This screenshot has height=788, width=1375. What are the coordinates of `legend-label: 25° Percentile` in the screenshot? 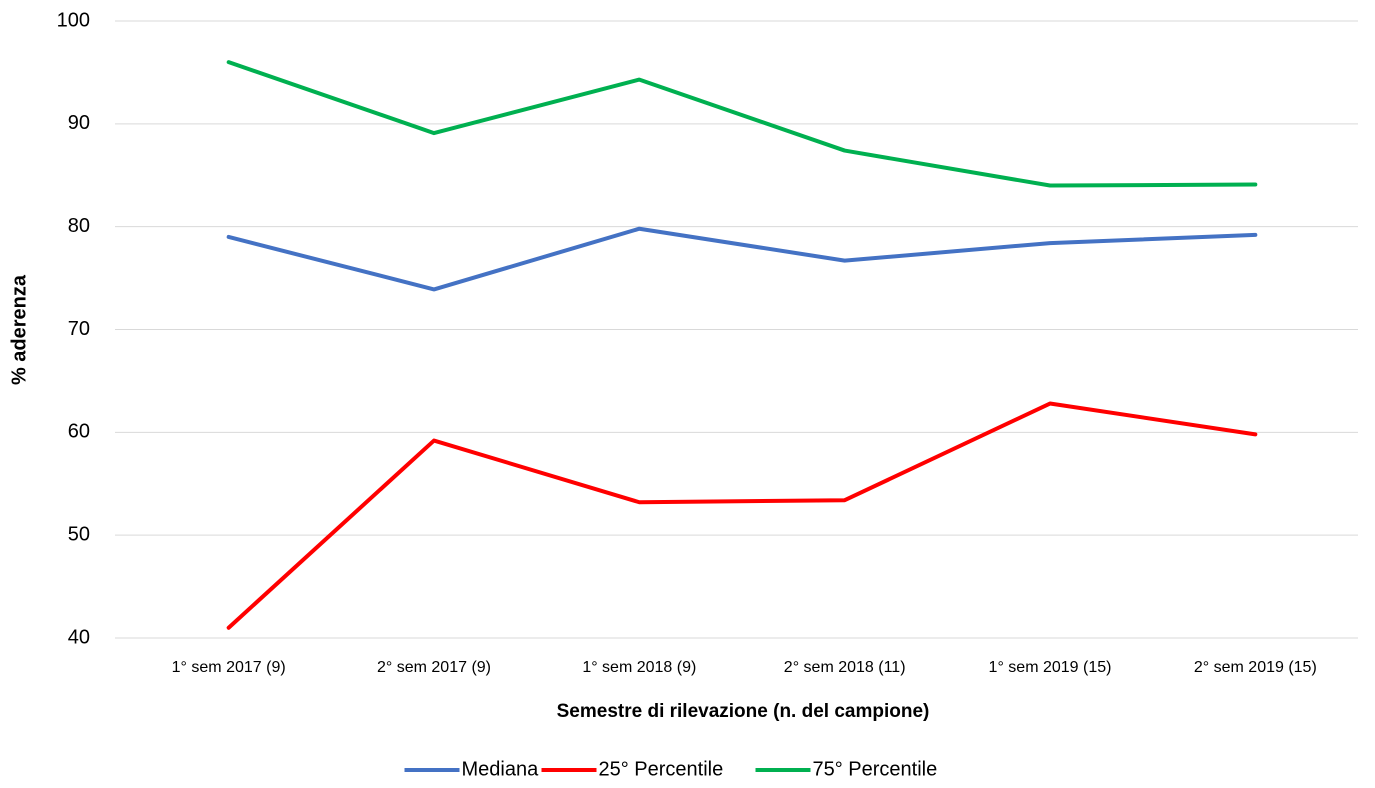 It's located at (661, 769).